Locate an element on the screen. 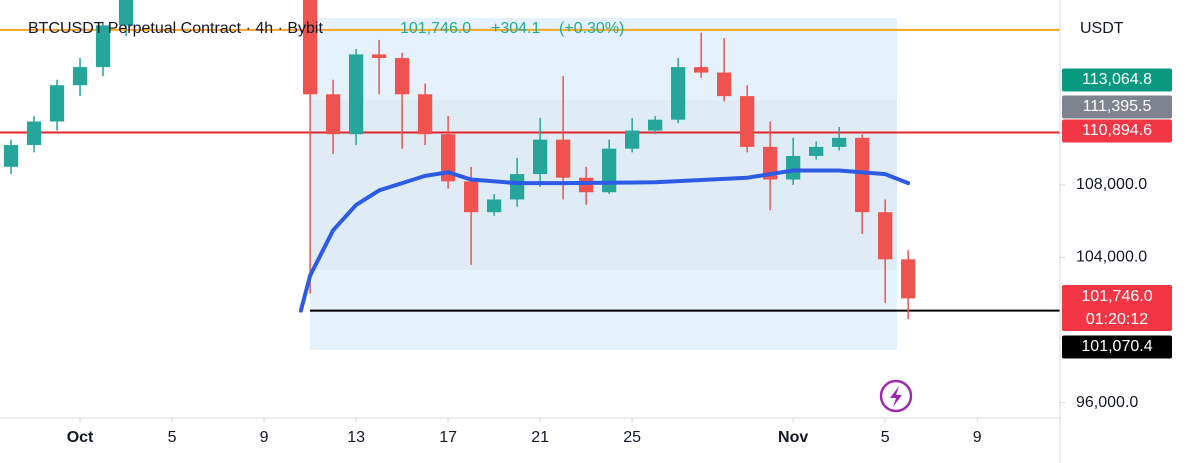 This screenshot has width=1200, height=463. chart-title: BTCUSDT Perpetual Contract · 4h · Bybit is located at coordinates (175, 28).